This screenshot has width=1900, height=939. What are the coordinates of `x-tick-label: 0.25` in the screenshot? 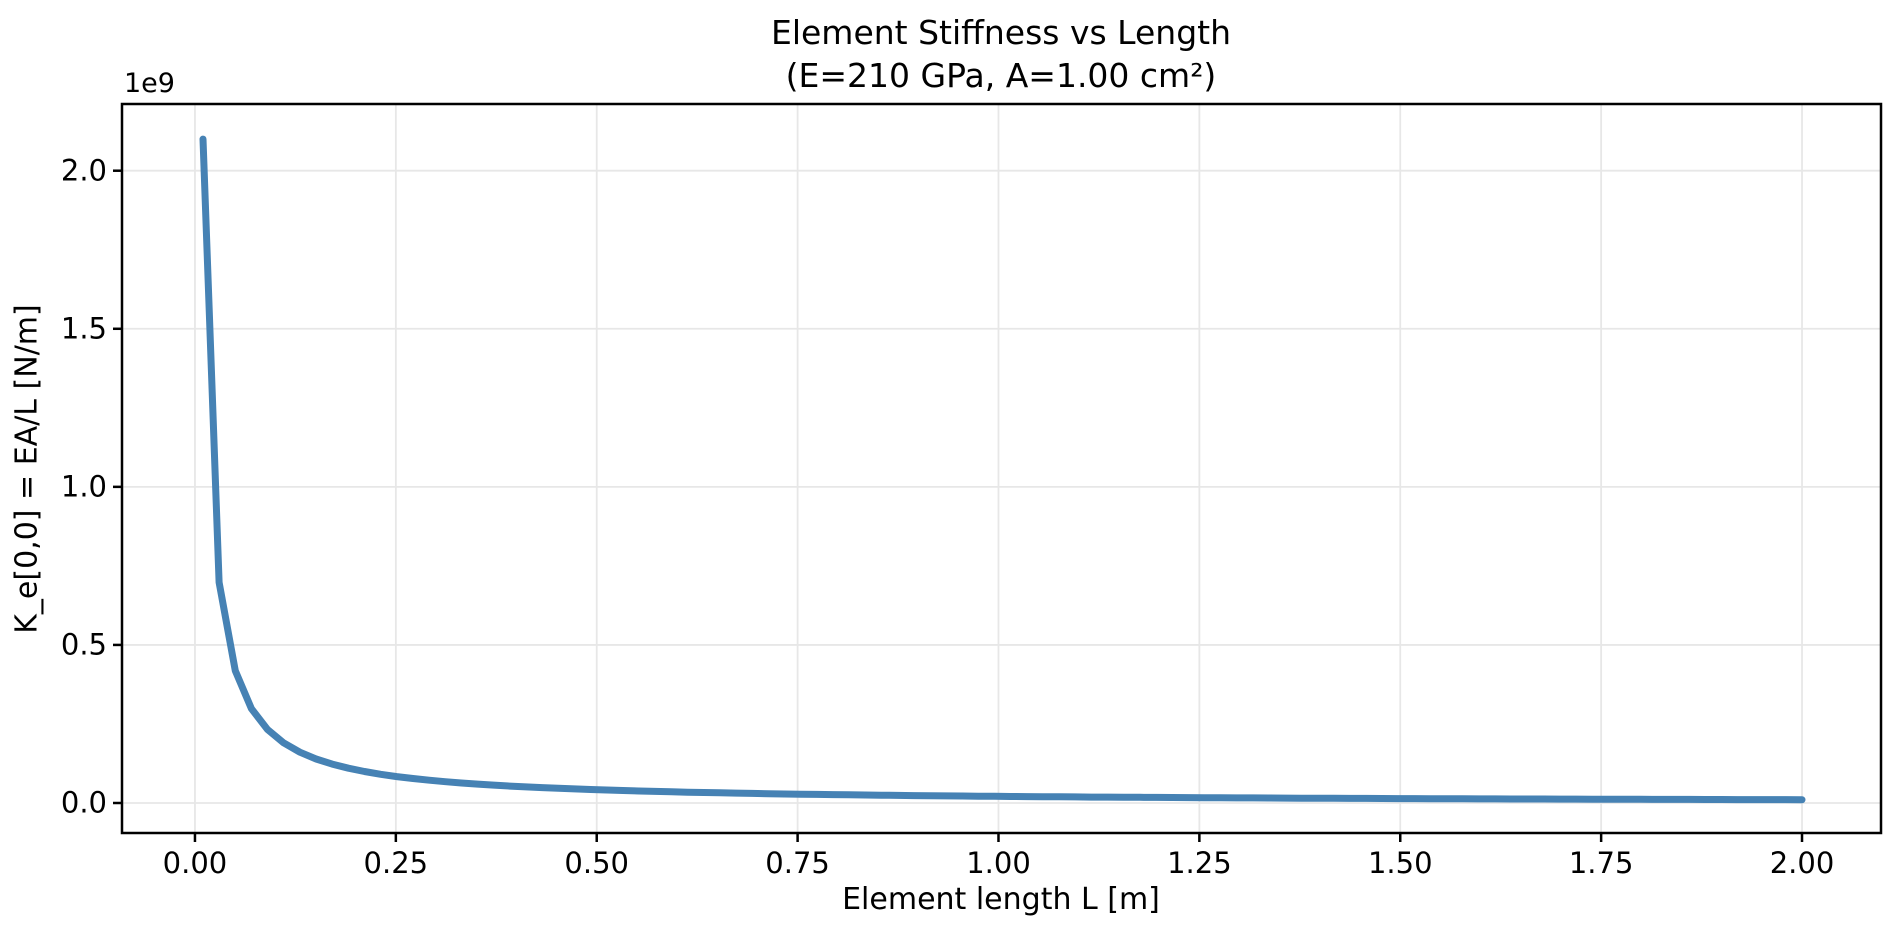 It's located at (396, 863).